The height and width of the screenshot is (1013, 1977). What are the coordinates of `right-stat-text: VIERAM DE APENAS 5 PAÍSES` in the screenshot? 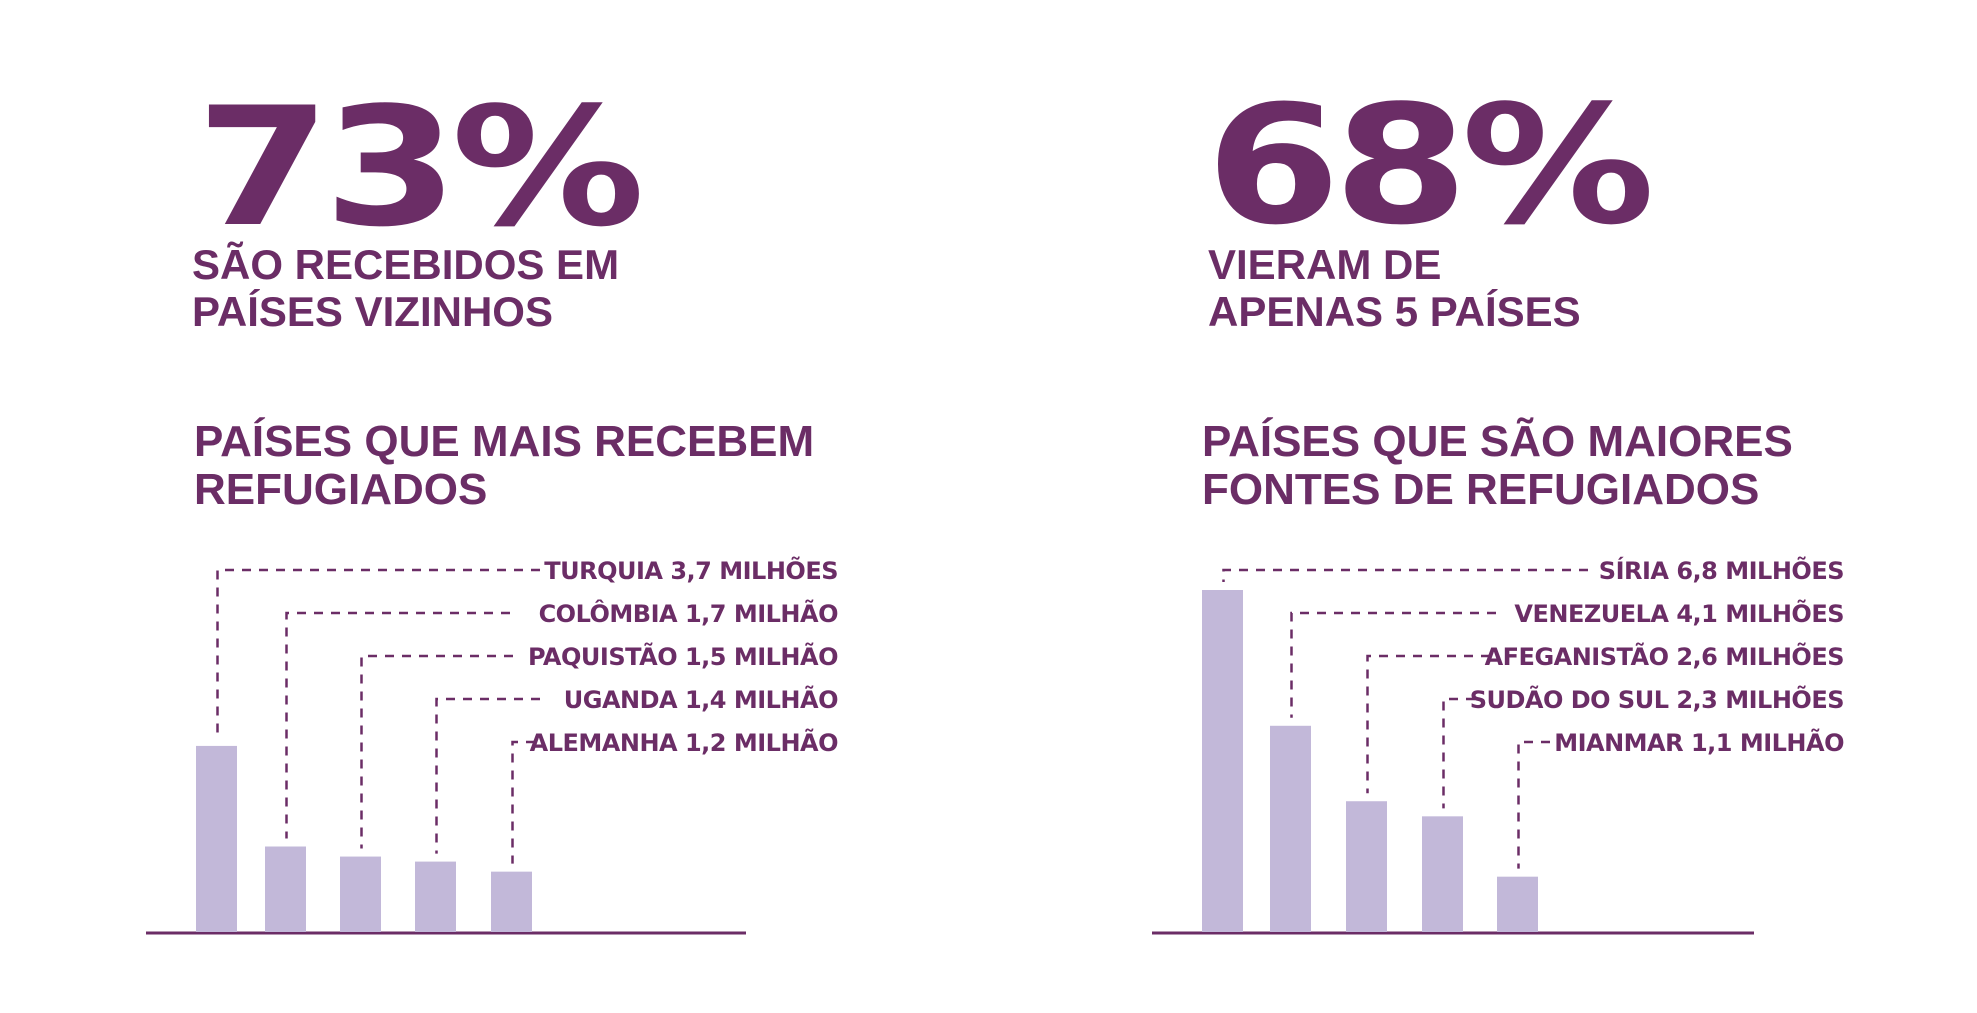 It's located at (1394, 288).